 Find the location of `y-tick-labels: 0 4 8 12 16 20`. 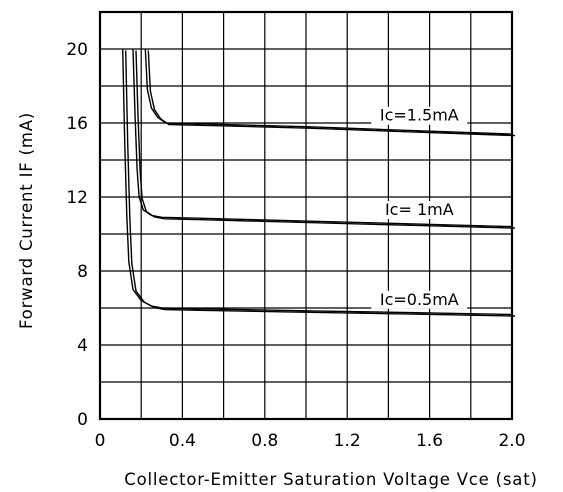

y-tick-labels: 0 4 8 12 16 20 is located at coordinates (77, 235).